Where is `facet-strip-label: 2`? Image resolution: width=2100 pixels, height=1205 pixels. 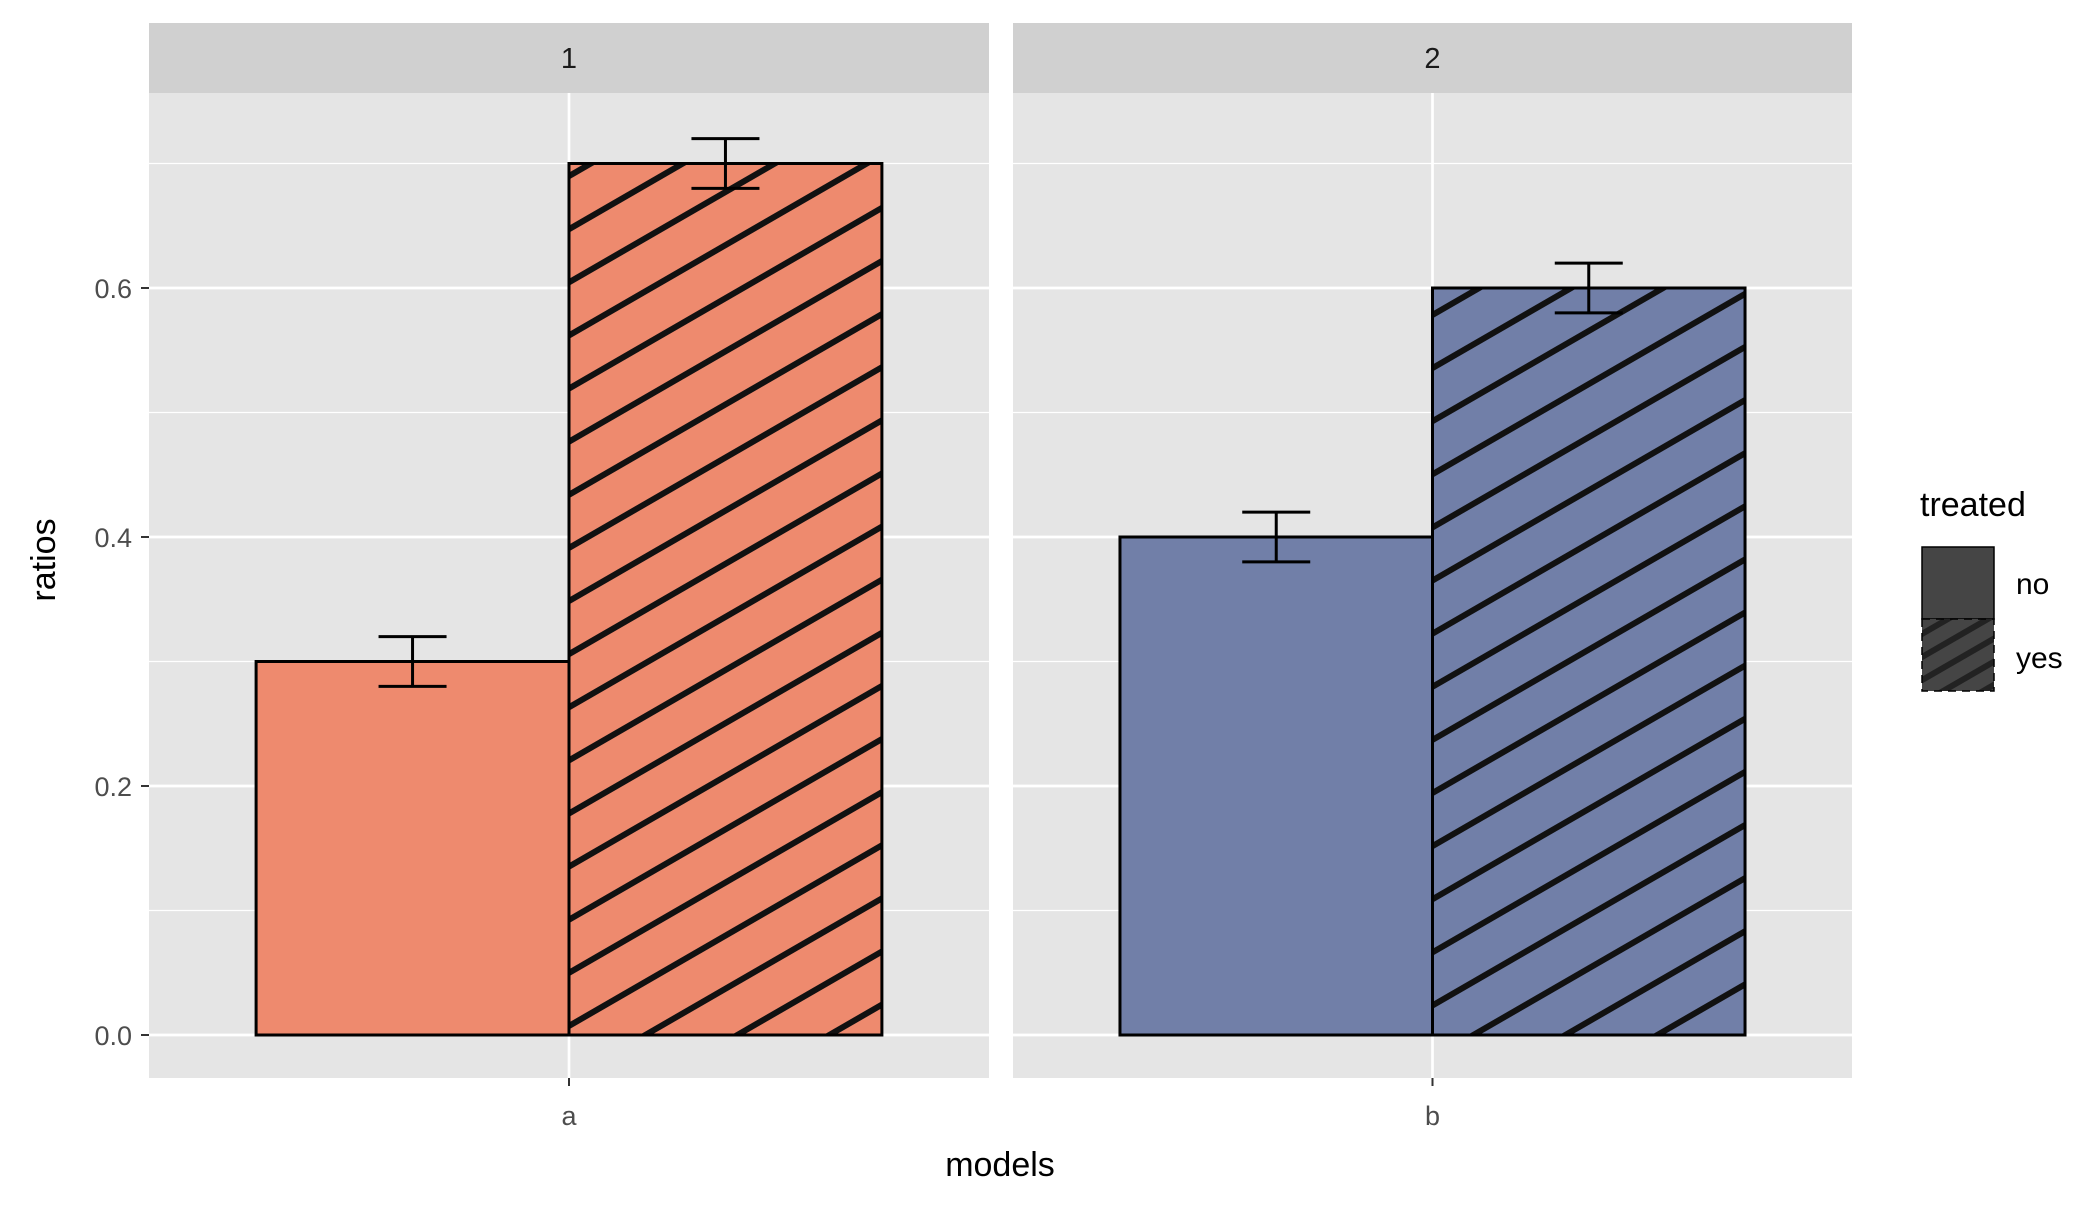 facet-strip-label: 2 is located at coordinates (1432, 59).